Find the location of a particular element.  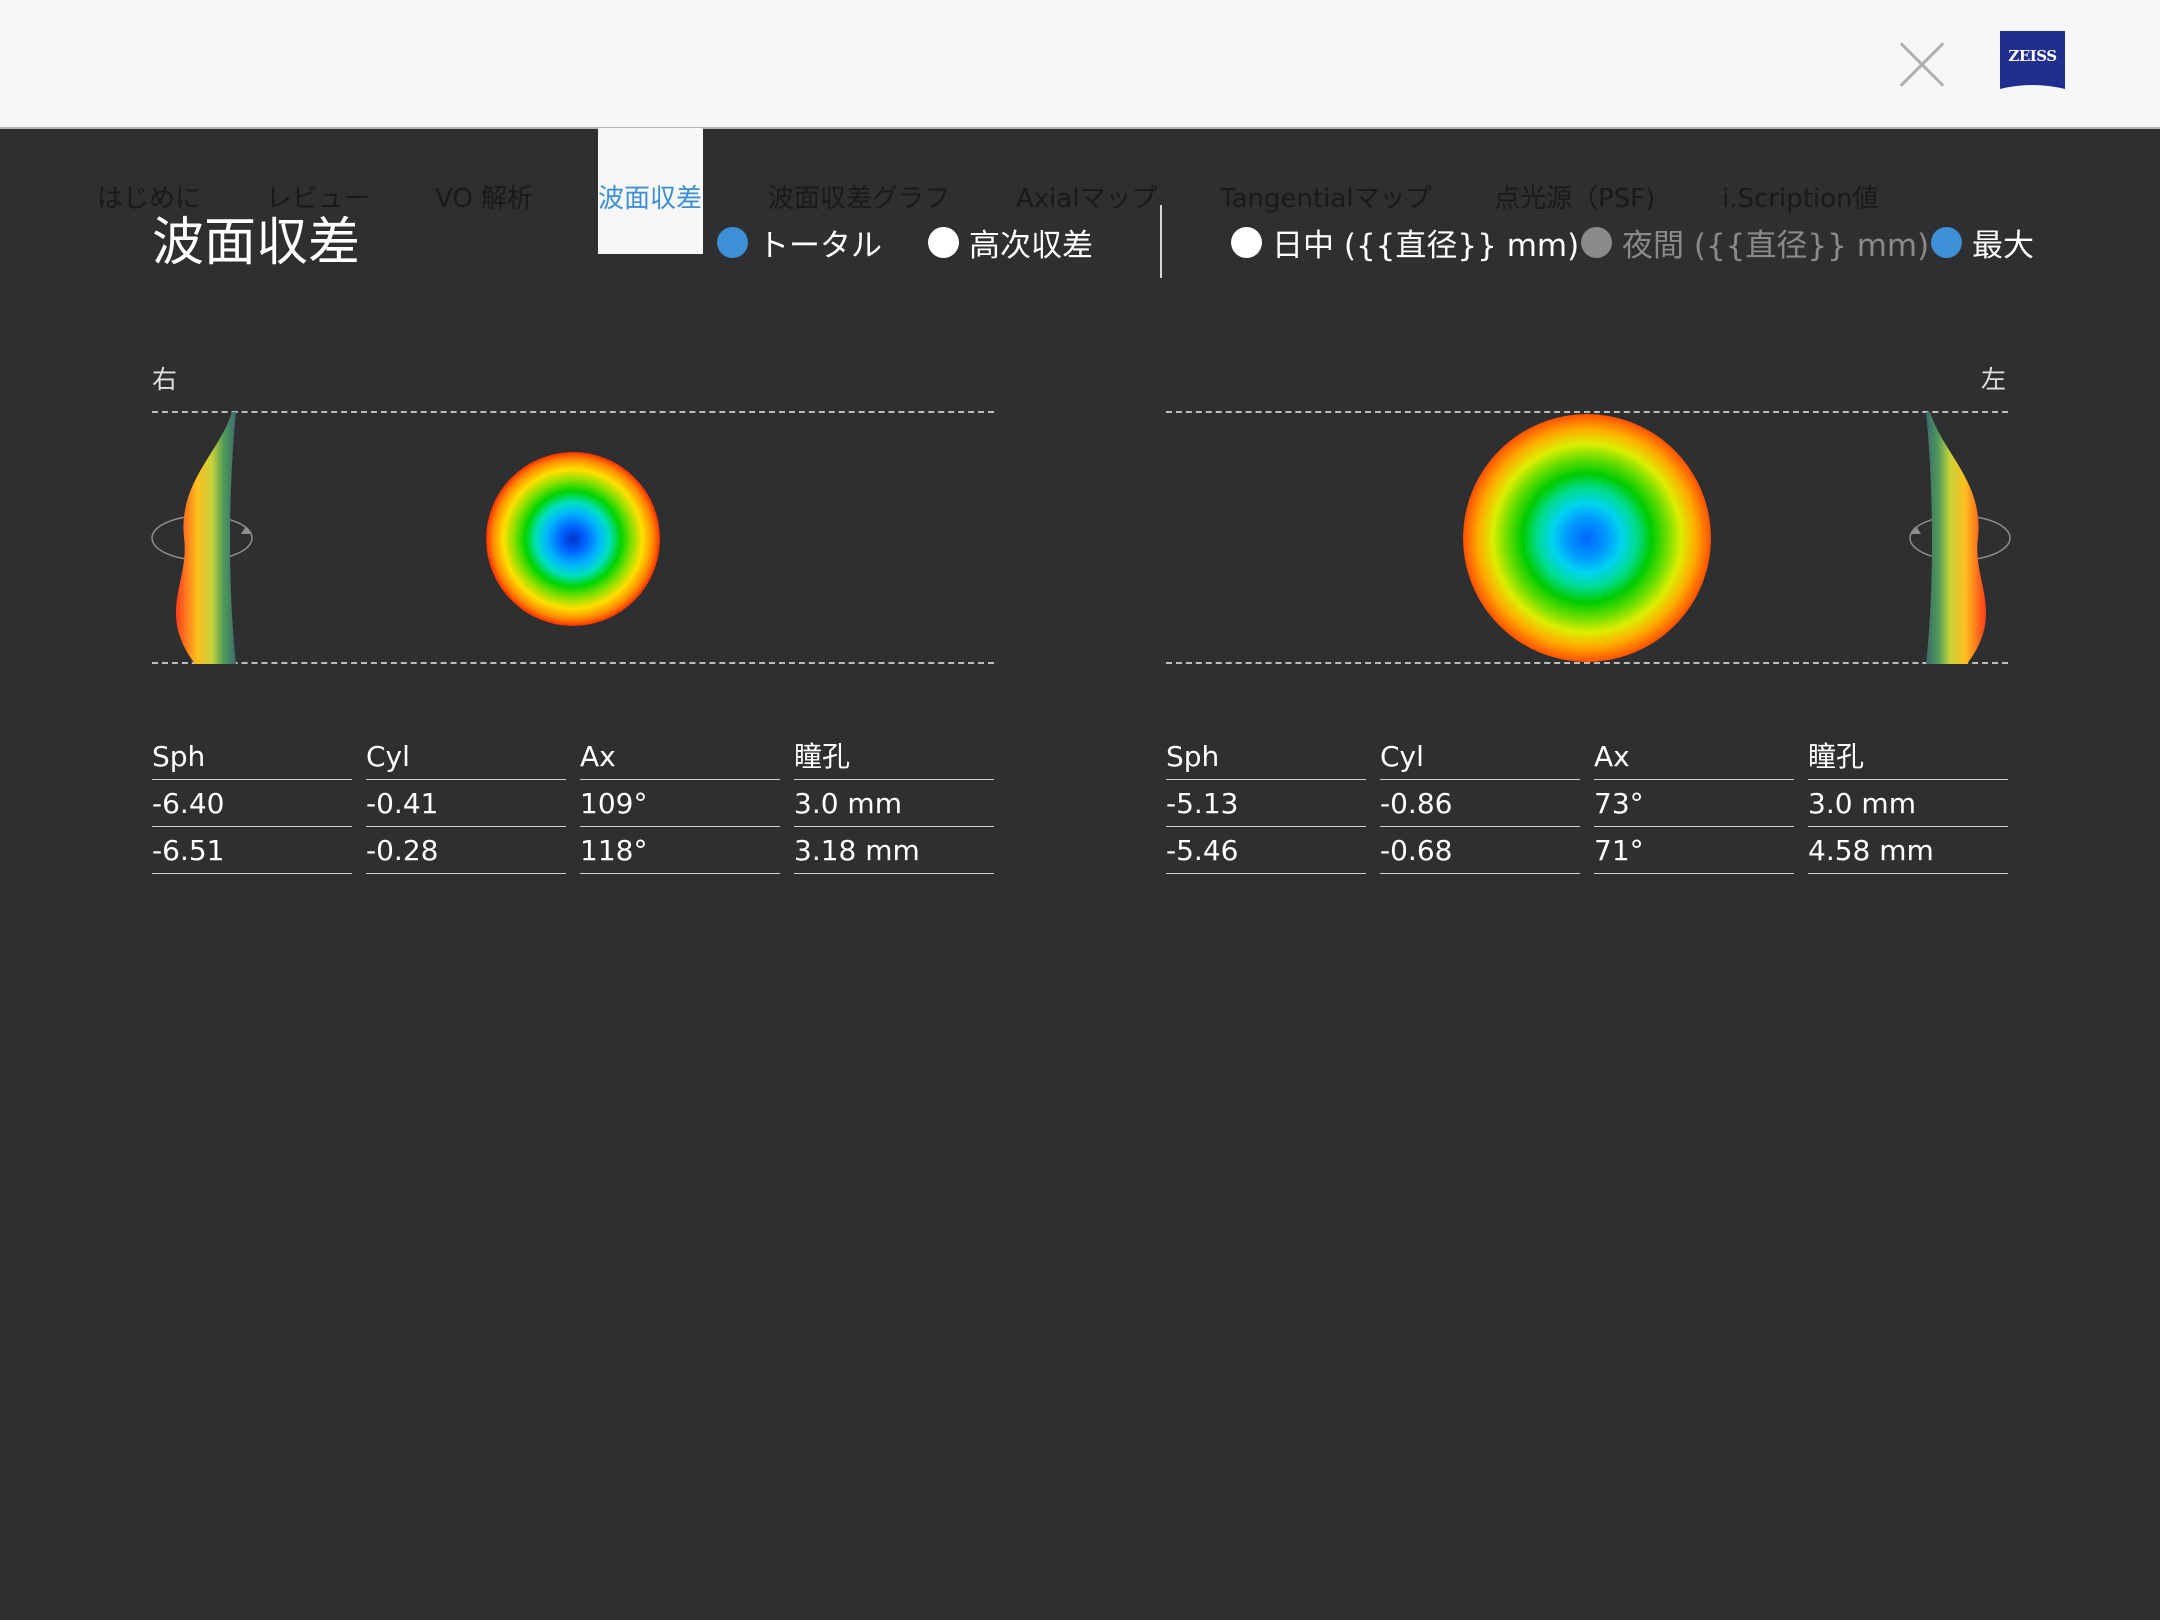

radio-total: トータル is located at coordinates (799, 243).